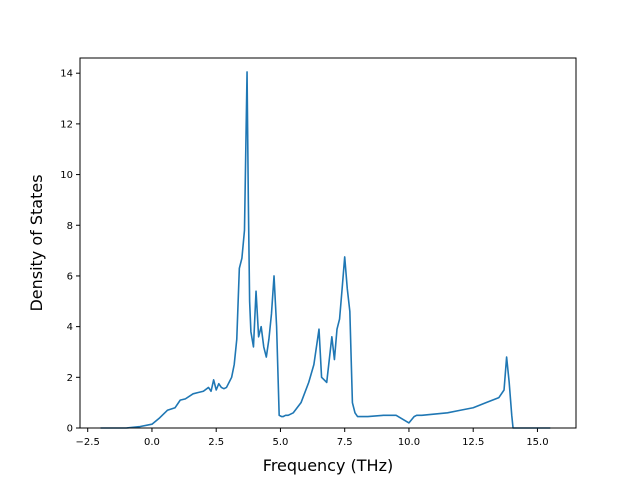 The height and width of the screenshot is (480, 640). Describe the element at coordinates (152, 442) in the screenshot. I see `x-tick-label: 0.0` at that location.